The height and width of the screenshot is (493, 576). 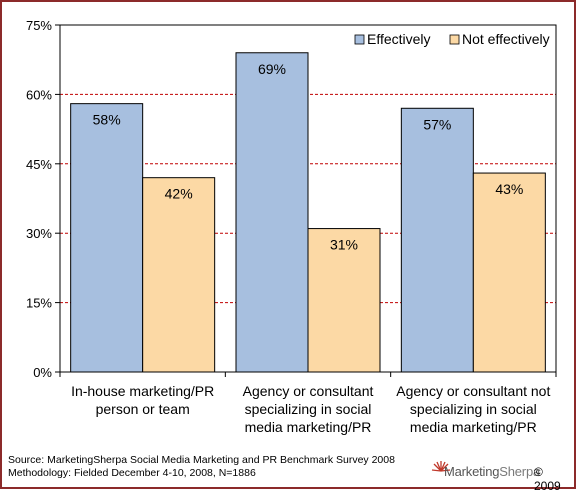 What do you see at coordinates (39, 164) in the screenshot?
I see `y-tick-label: 45%` at bounding box center [39, 164].